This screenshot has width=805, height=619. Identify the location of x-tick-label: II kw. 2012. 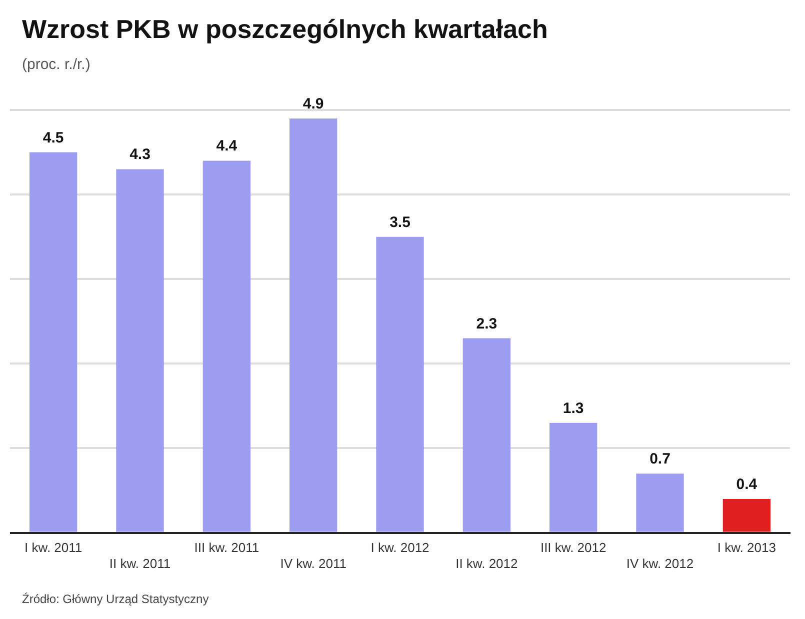
(487, 563).